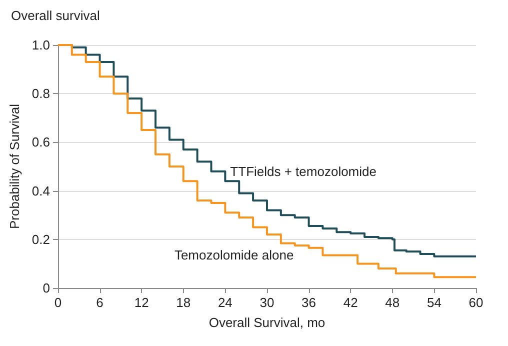 This screenshot has height=346, width=508. I want to click on y-axis-title: Probability of Survival, so click(14, 166).